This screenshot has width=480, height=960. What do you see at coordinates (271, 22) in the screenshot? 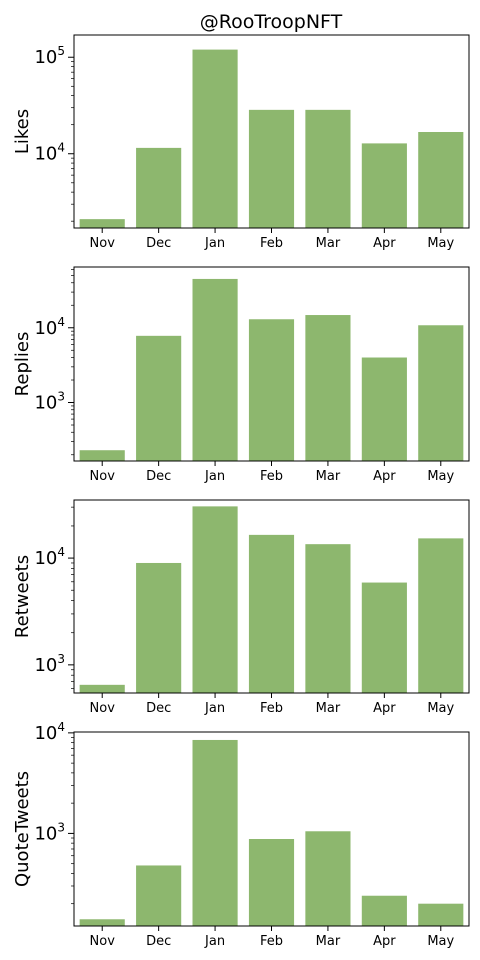
I see `chart-title: @RooTroopNFT` at bounding box center [271, 22].